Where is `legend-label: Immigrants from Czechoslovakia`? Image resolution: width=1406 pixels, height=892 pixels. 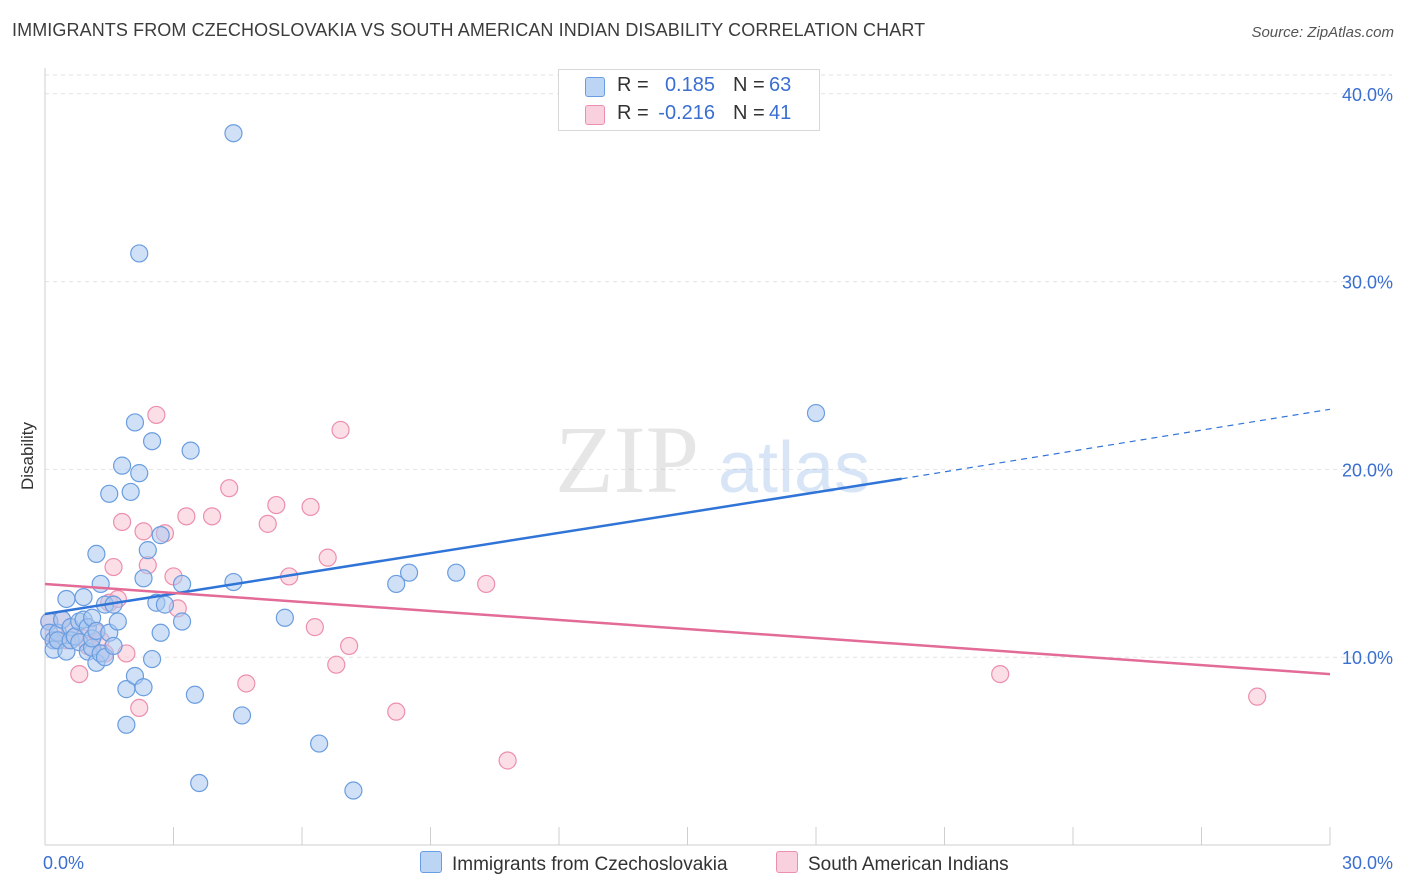 legend-label: Immigrants from Czechoslovakia is located at coordinates (590, 864).